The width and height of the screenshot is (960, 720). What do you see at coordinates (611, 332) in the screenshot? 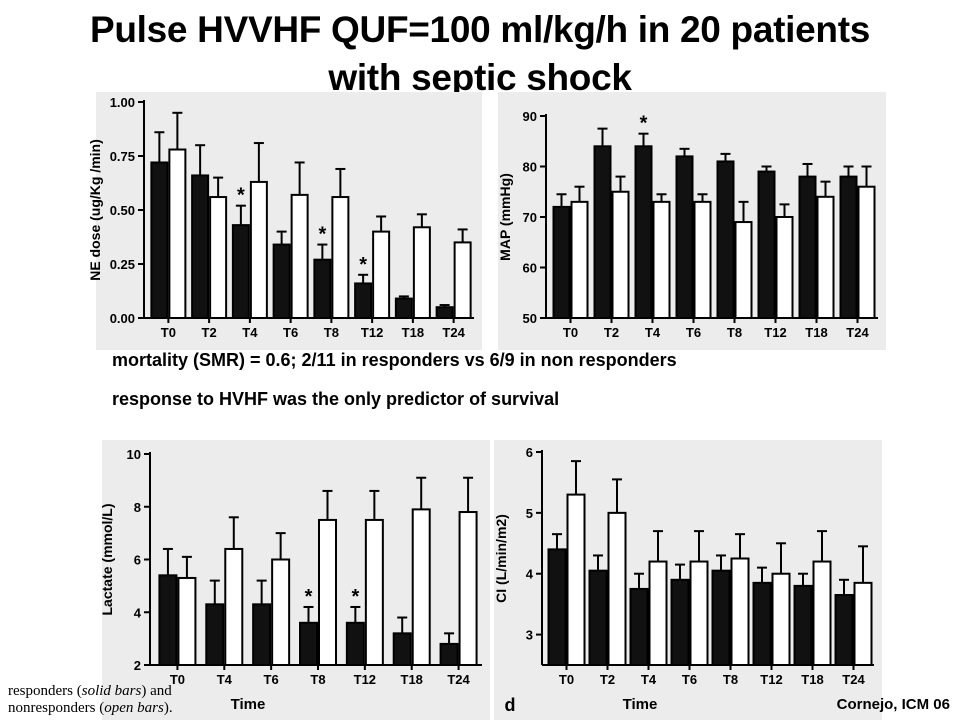
I see `x-tick-label: T2` at bounding box center [611, 332].